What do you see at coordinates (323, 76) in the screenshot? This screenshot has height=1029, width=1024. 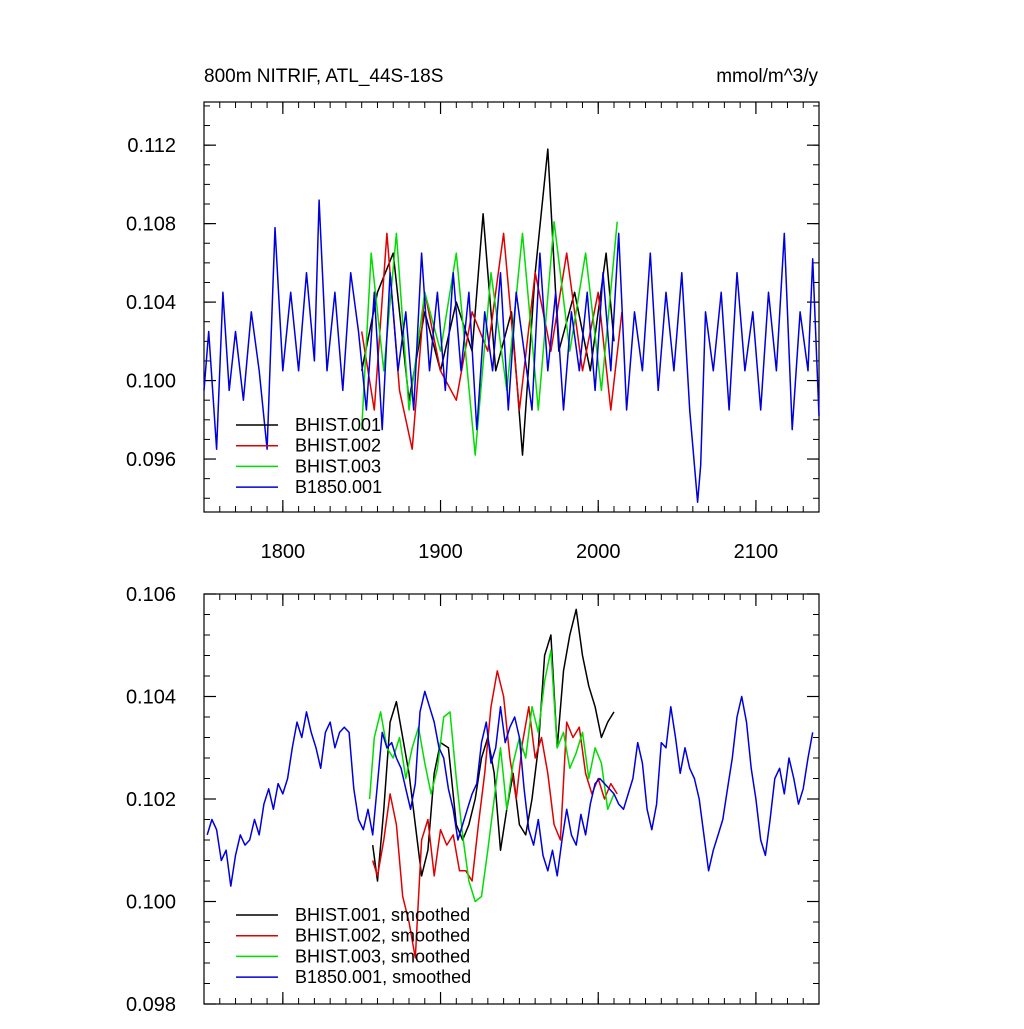 I see `chart-title: 800m NITRIF, ATL_44S-18S` at bounding box center [323, 76].